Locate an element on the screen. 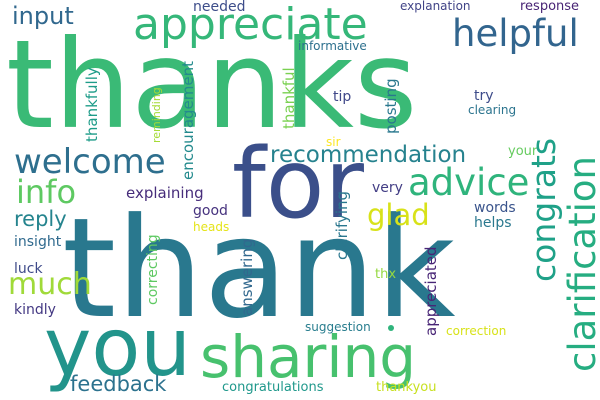 The image size is (600, 400). word-advice: advice is located at coordinates (469, 182).